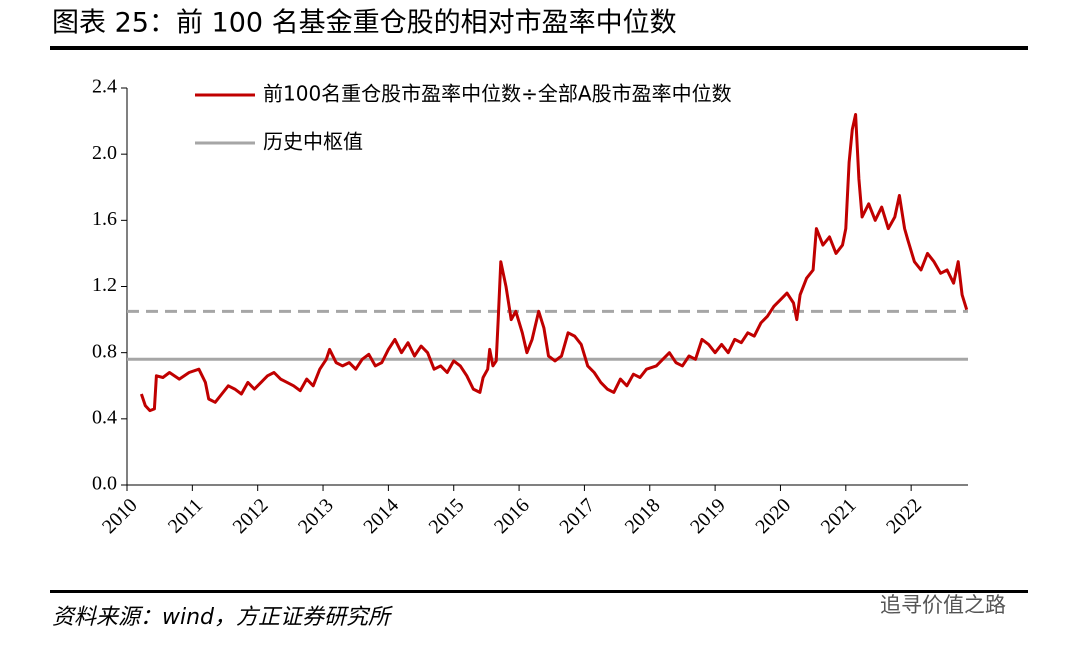  Describe the element at coordinates (104, 153) in the screenshot. I see `y-tick-label: 2.0` at that location.